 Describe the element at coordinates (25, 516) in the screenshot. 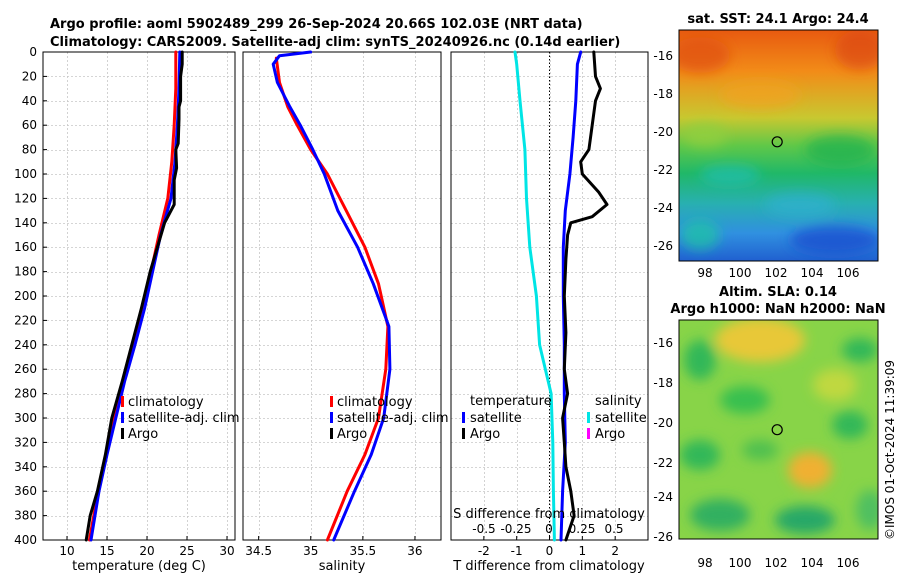

I see `y-tick-label: 380` at that location.